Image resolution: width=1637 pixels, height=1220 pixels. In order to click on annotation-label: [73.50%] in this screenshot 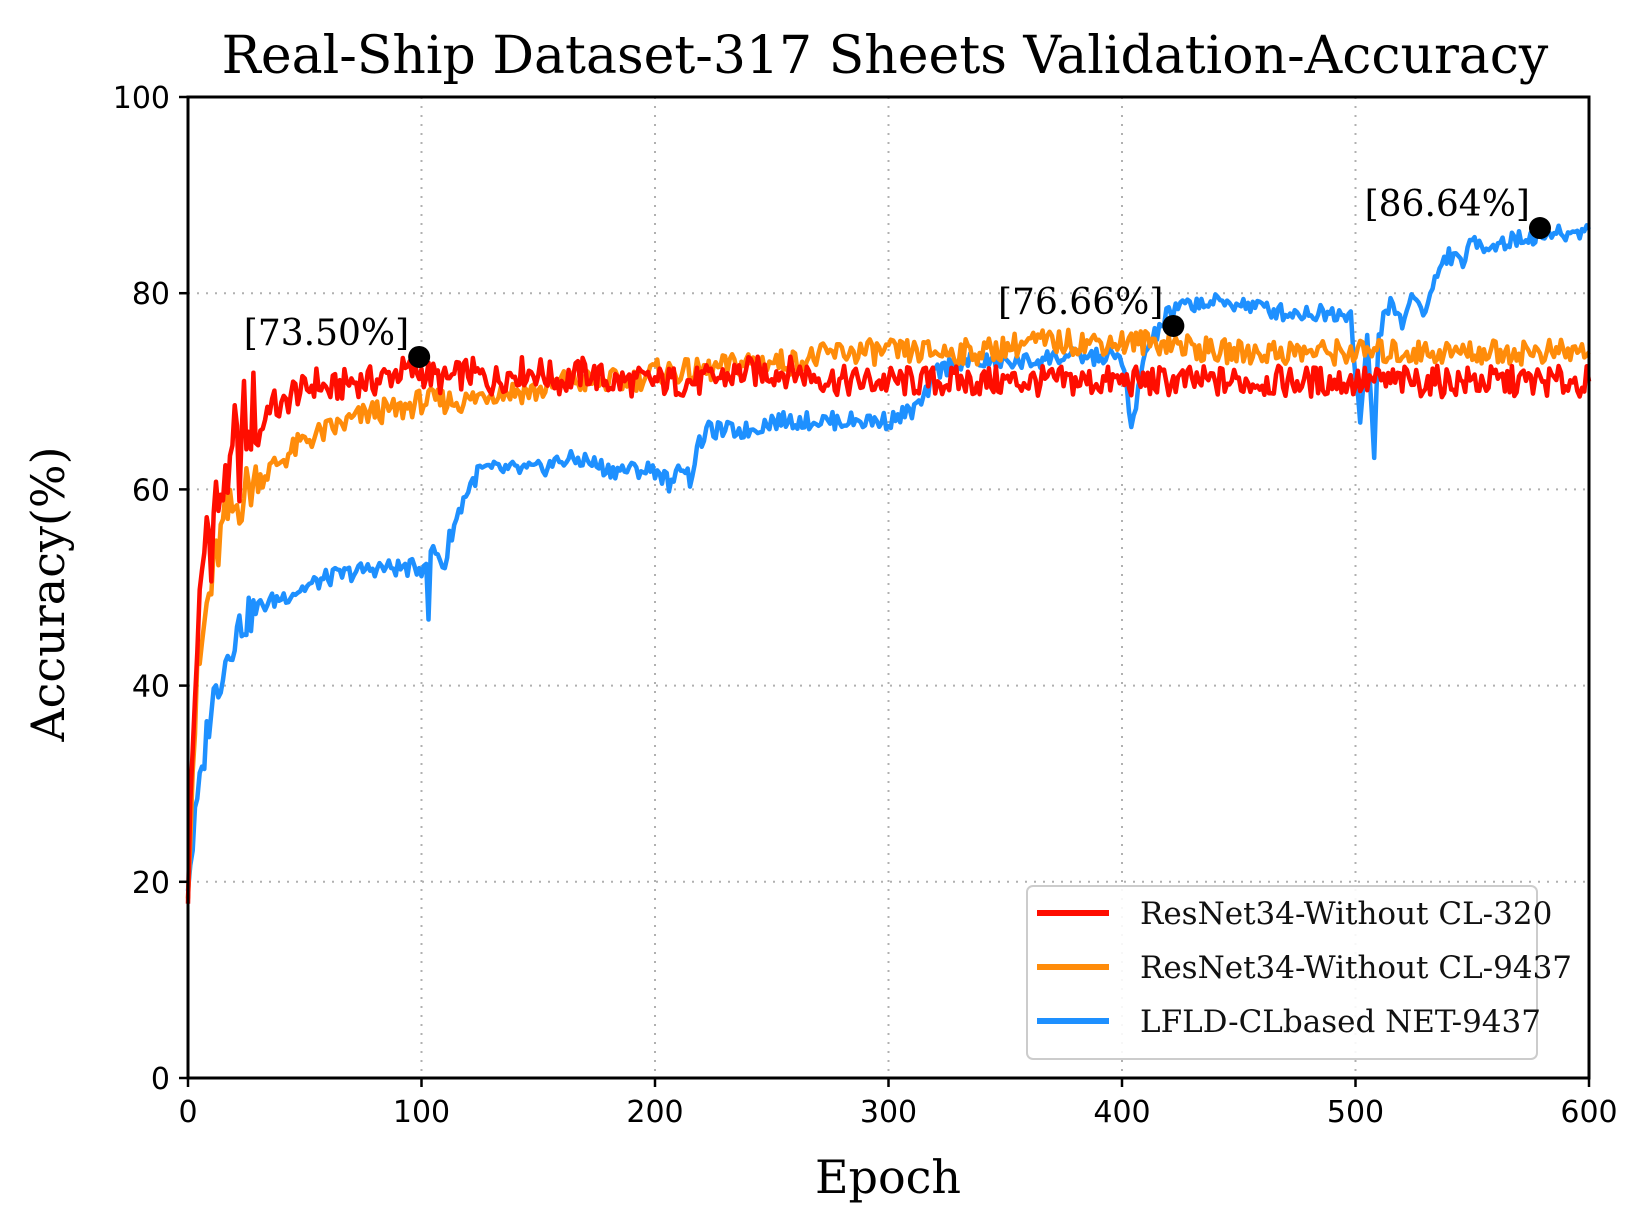, I will do `click(326, 333)`.